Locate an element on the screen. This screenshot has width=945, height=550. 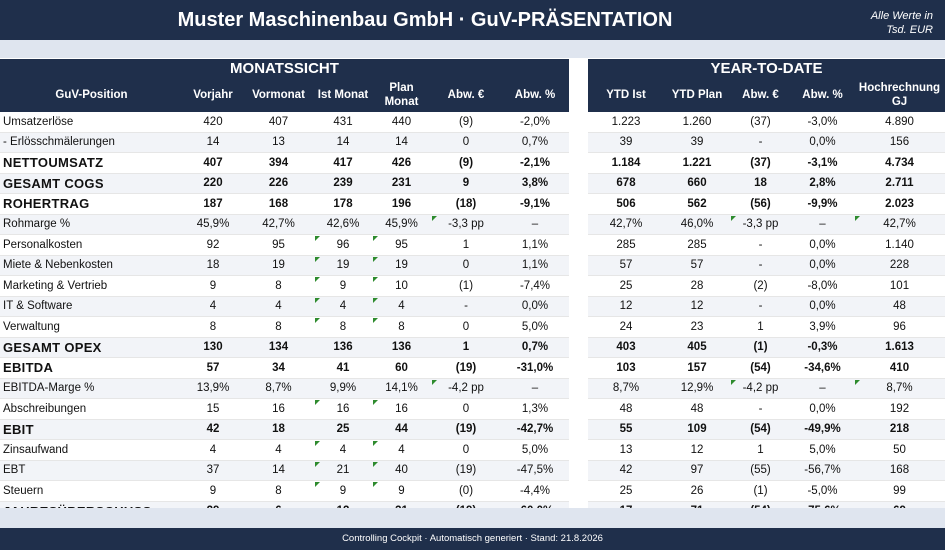
cell: 394 is located at coordinates (278, 163).